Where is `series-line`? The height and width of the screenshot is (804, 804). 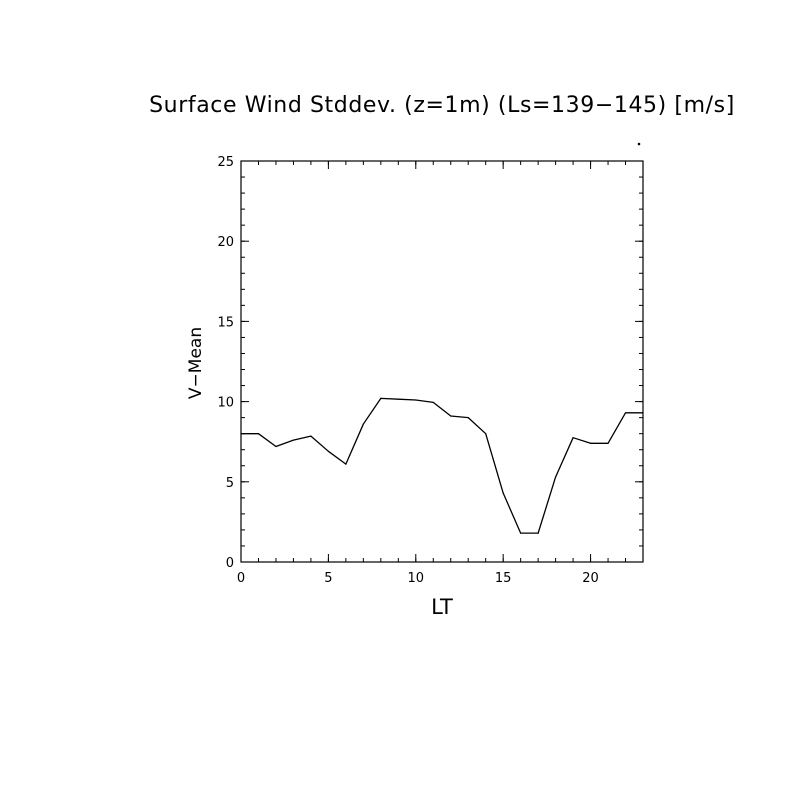 series-line is located at coordinates (442, 465).